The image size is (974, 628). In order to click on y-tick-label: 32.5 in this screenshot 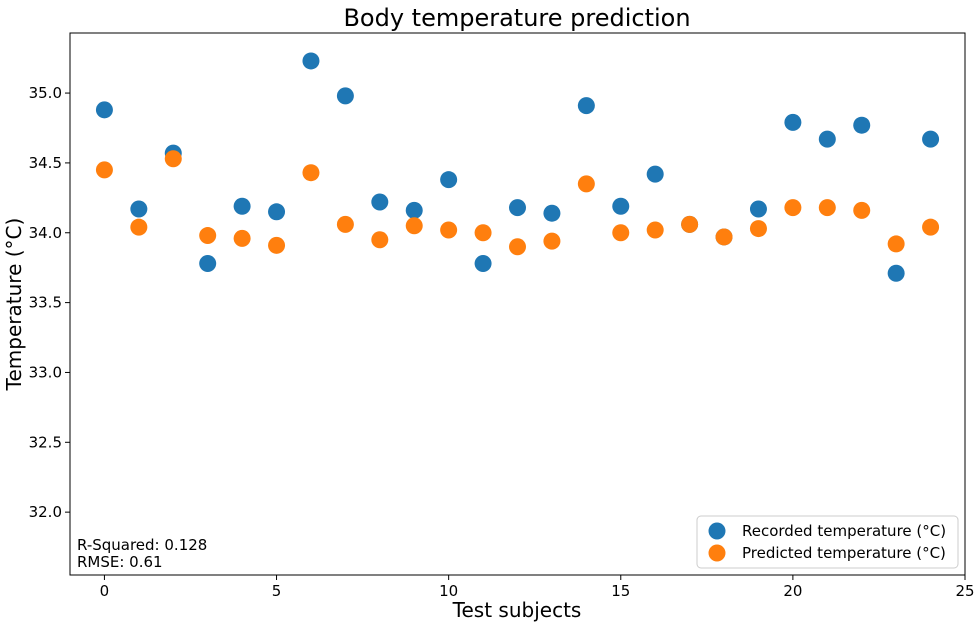, I will do `click(45, 442)`.